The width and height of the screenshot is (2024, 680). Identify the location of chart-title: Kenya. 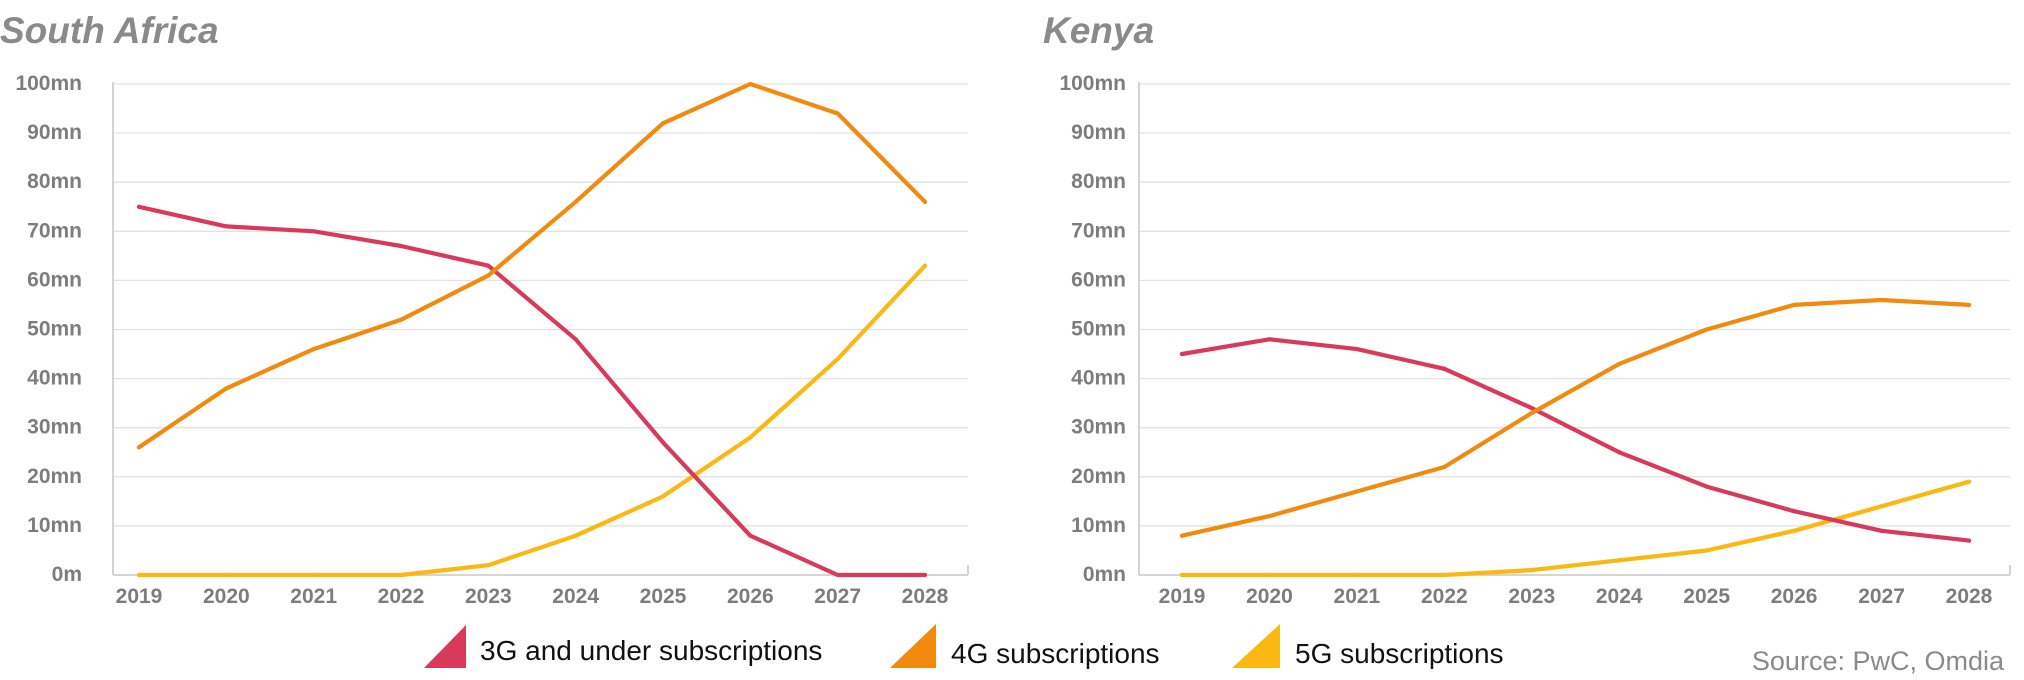
(1098, 30).